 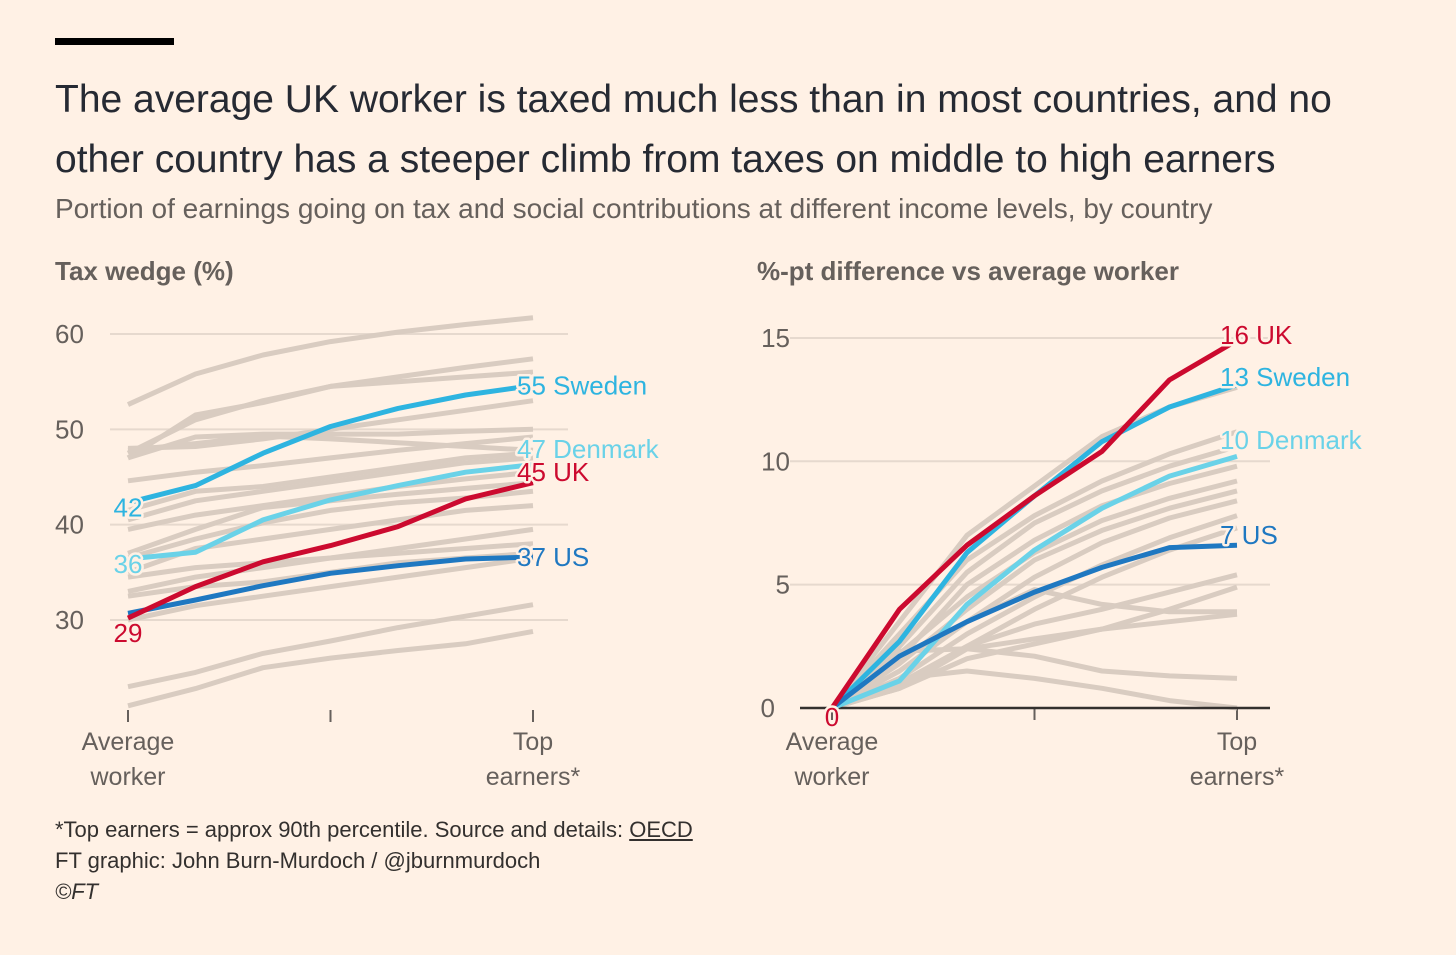 I want to click on start-label-sweden: 42, so click(x=128, y=508).